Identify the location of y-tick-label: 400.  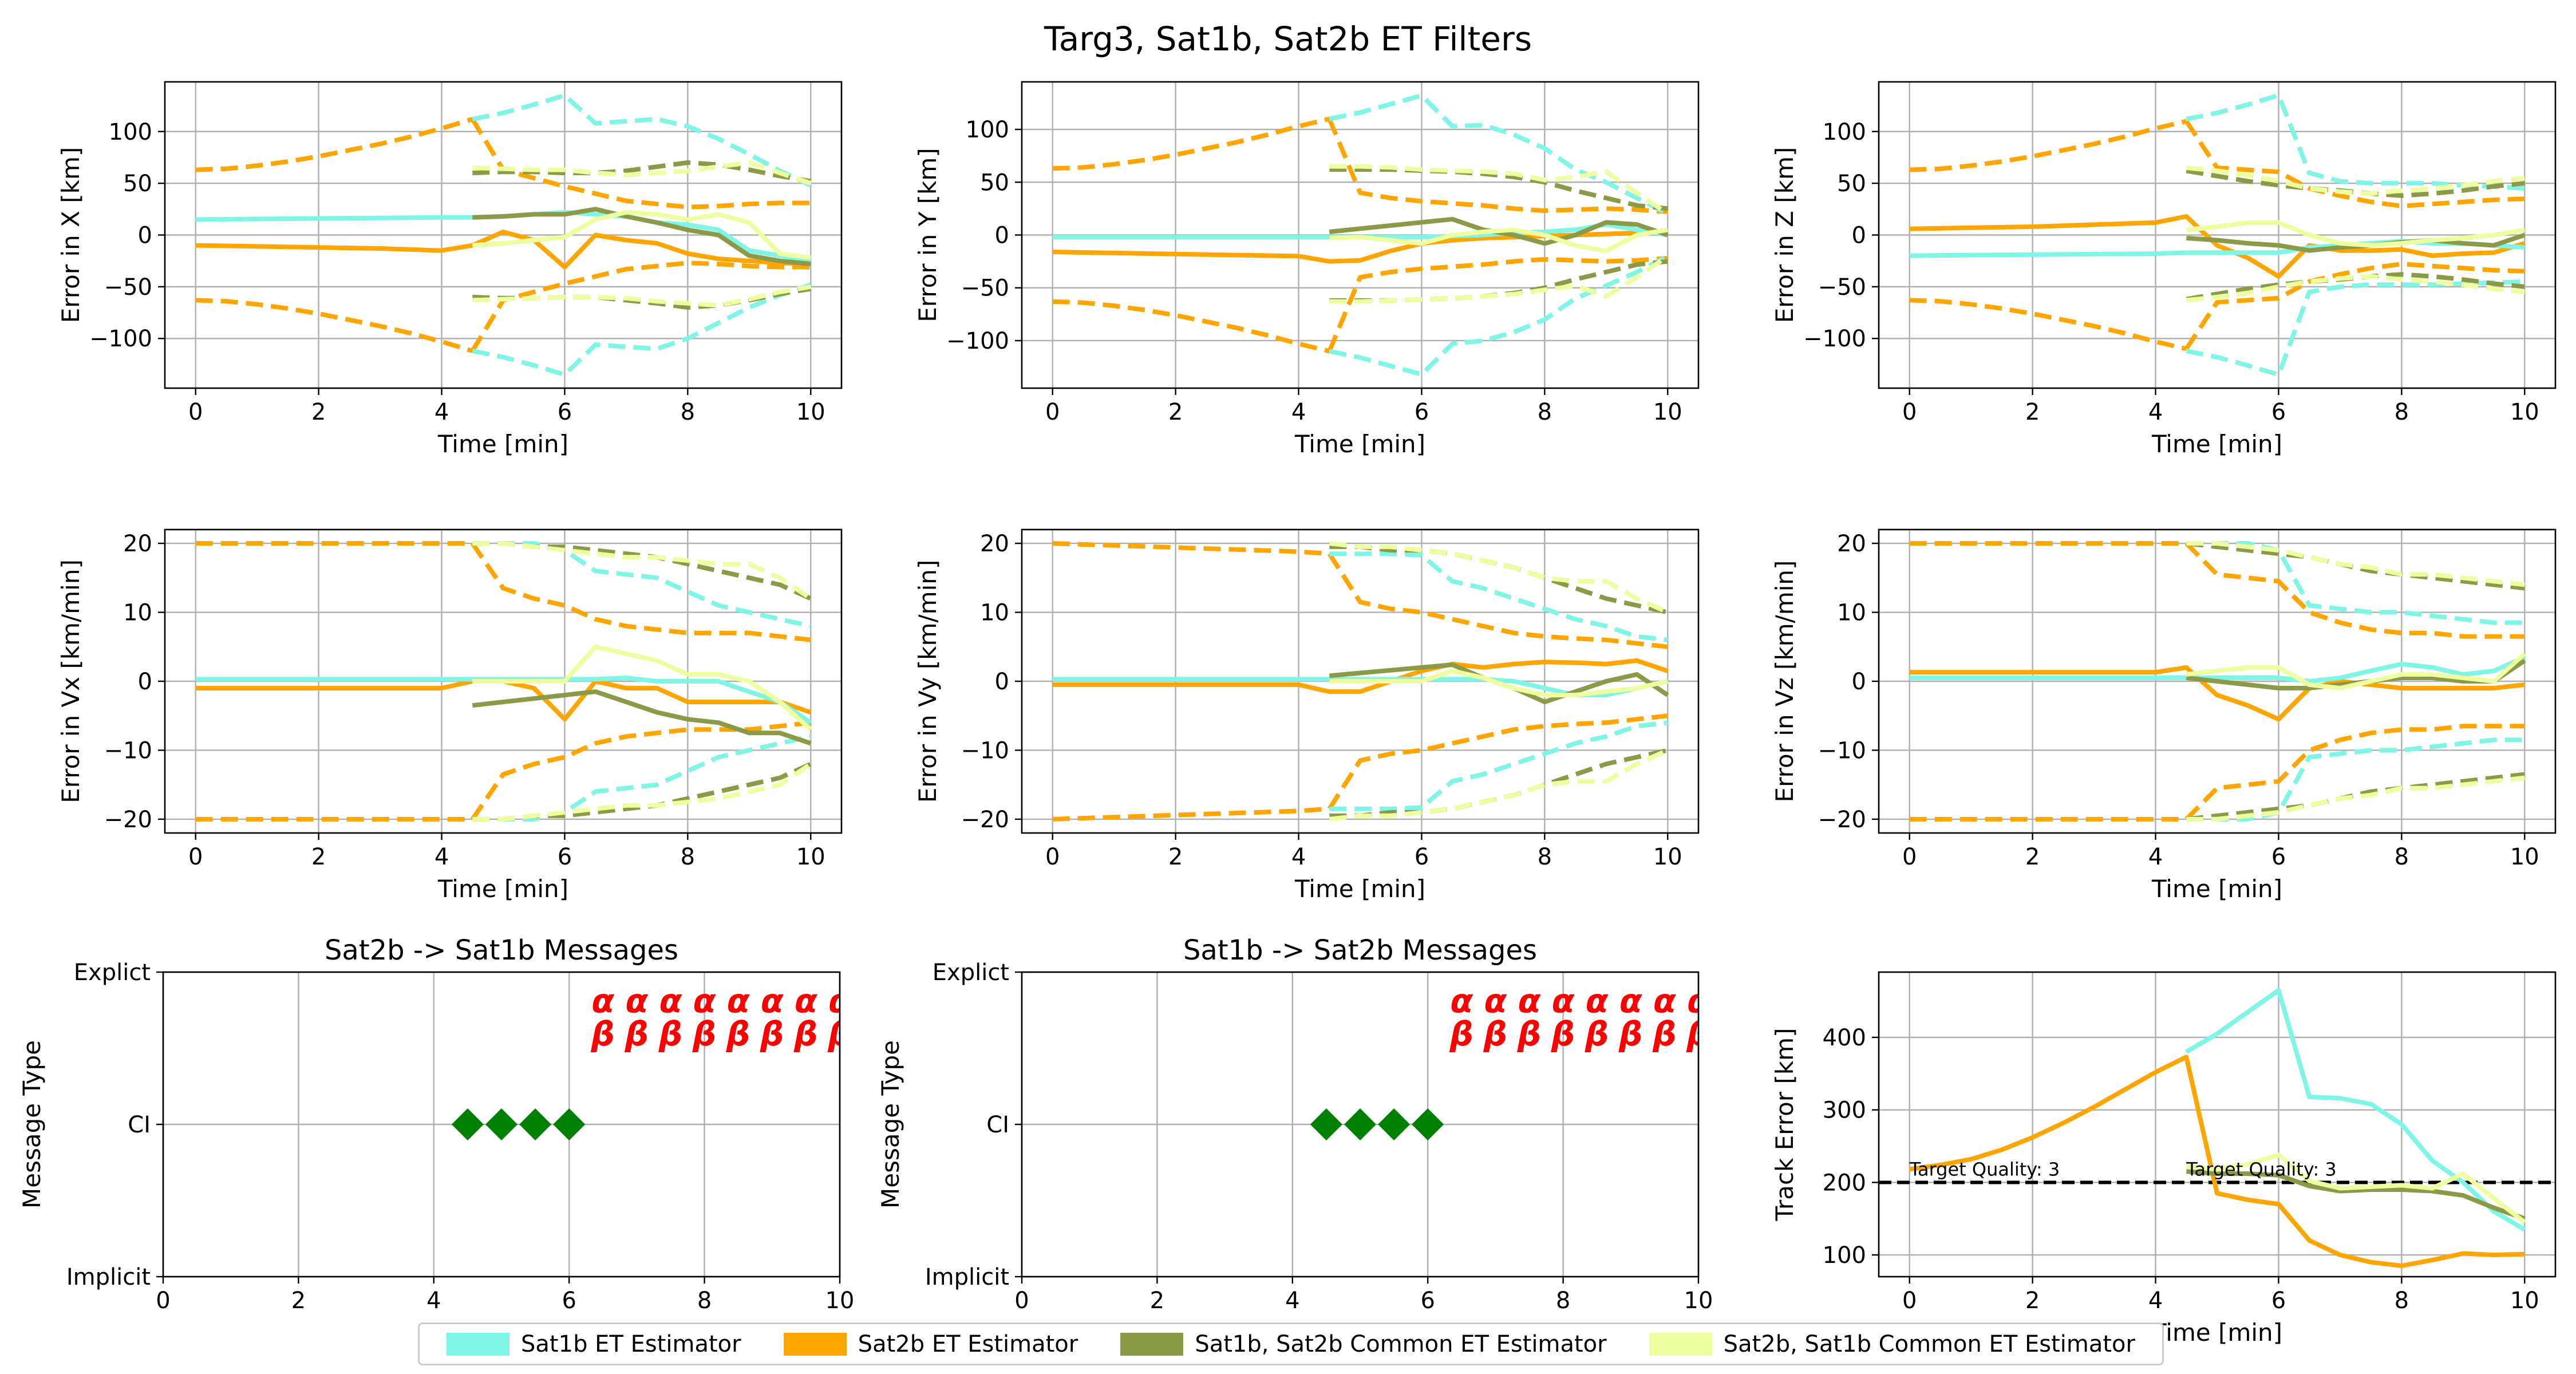
(1844, 1038).